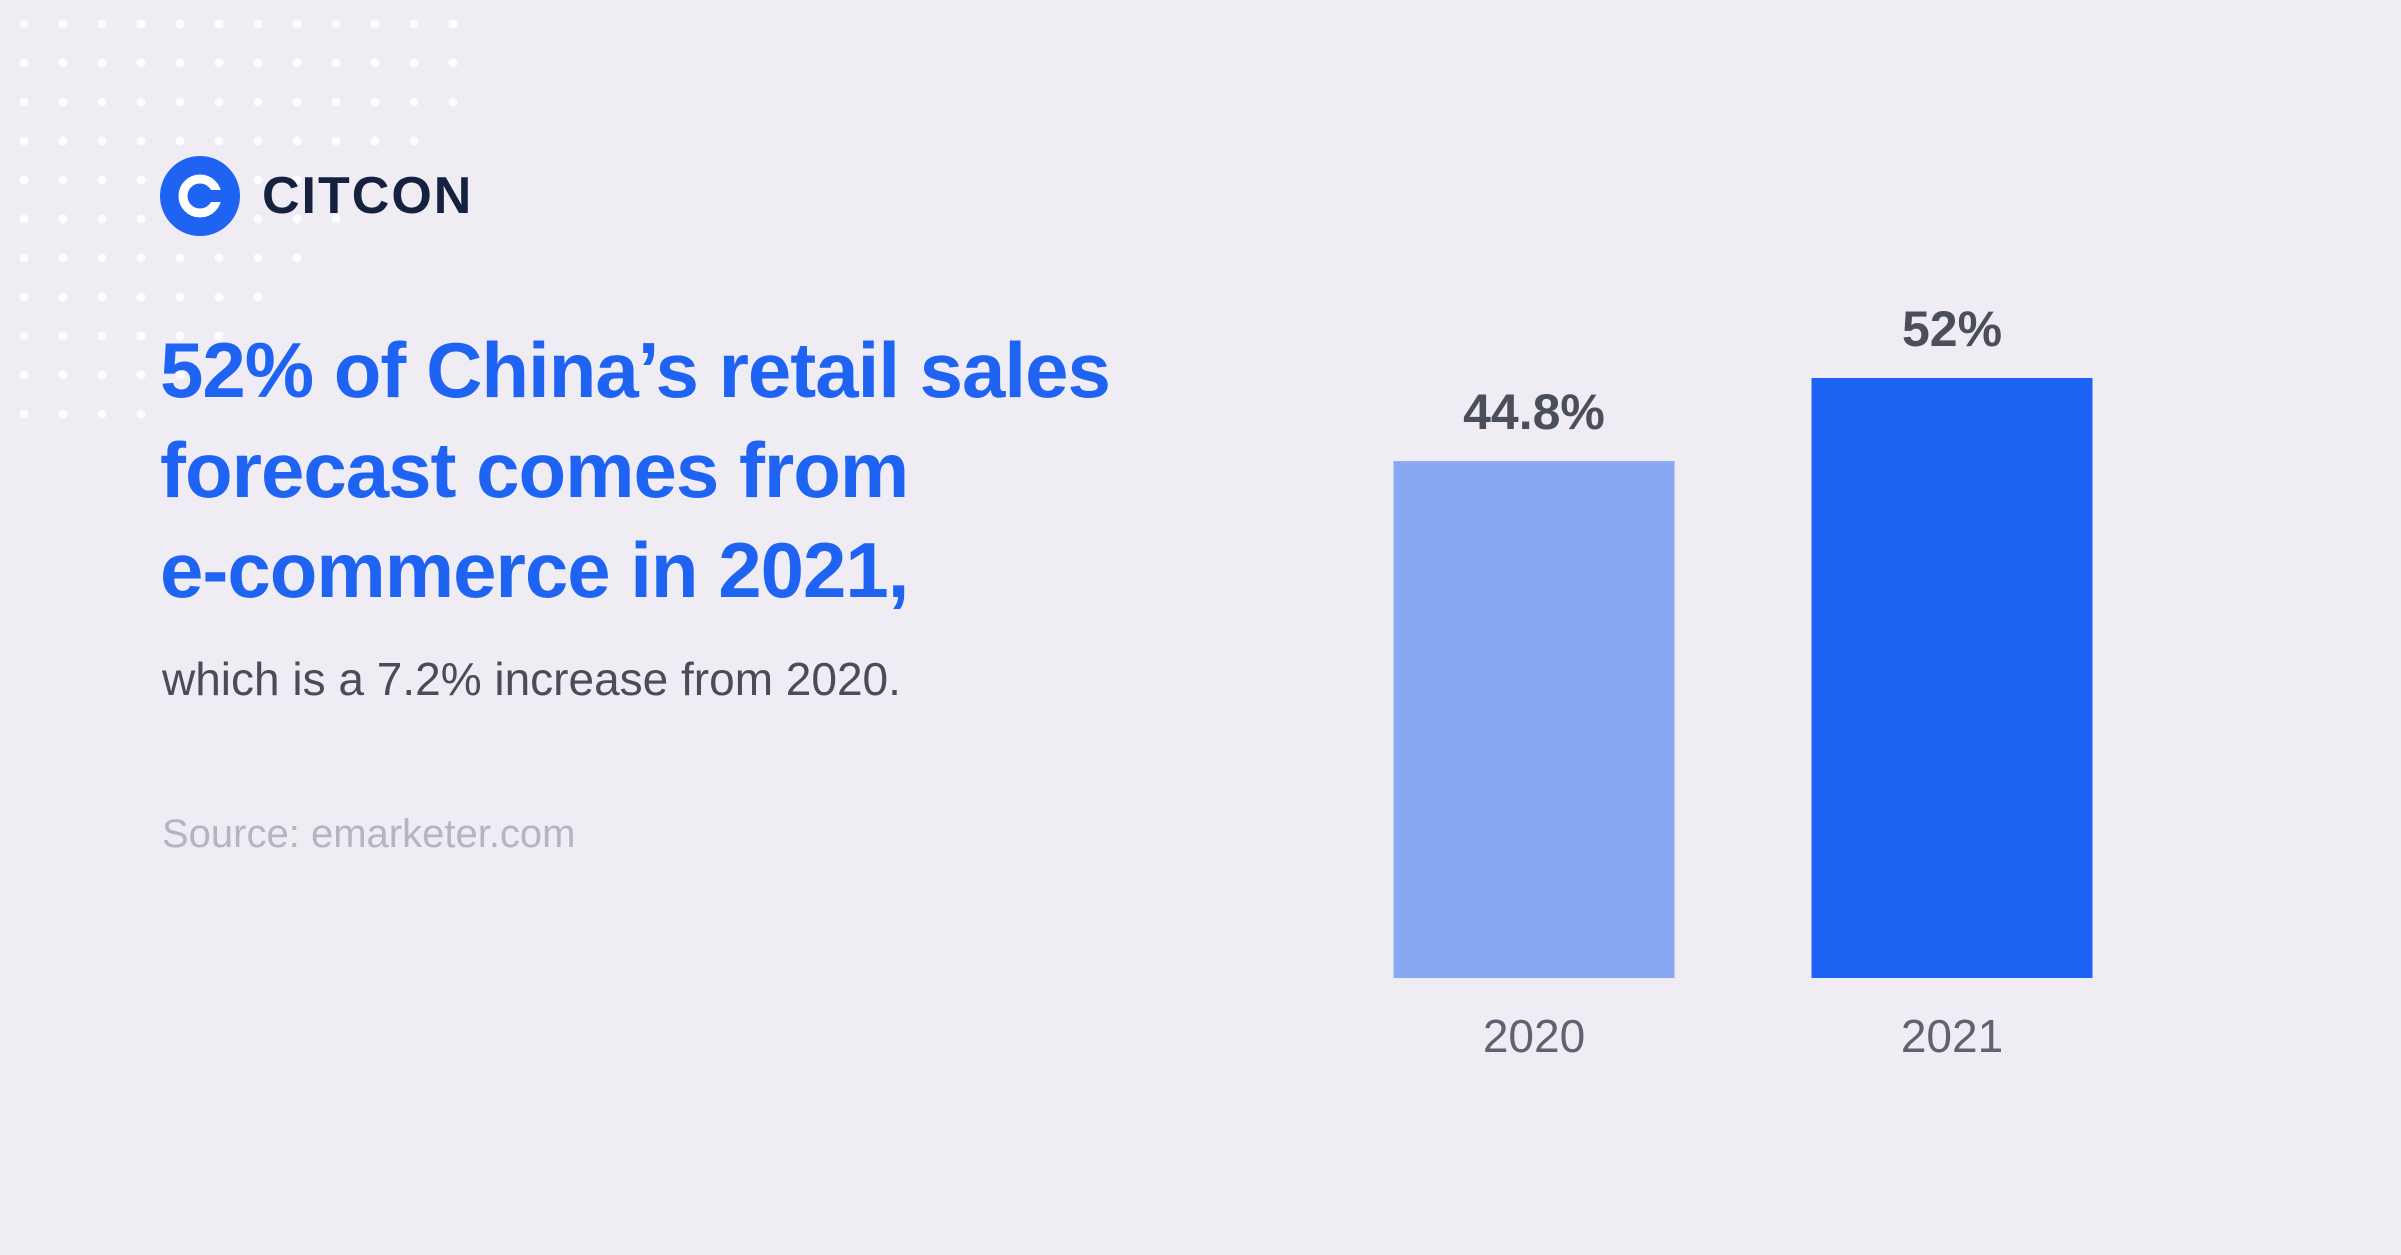 The height and width of the screenshot is (1255, 2401). Describe the element at coordinates (1952, 329) in the screenshot. I see `value-label-2021: 52%` at that location.